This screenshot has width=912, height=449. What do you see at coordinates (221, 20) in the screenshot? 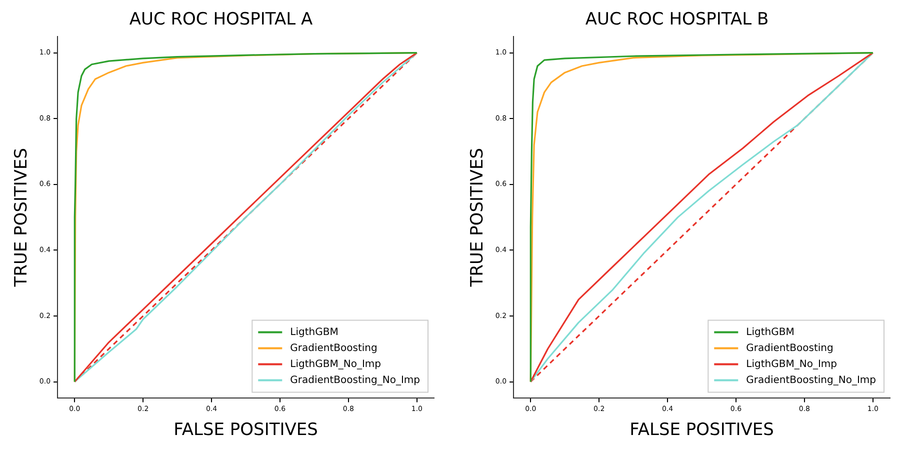
I see `chart-title: AUC ROC HOSPITAL A` at bounding box center [221, 20].